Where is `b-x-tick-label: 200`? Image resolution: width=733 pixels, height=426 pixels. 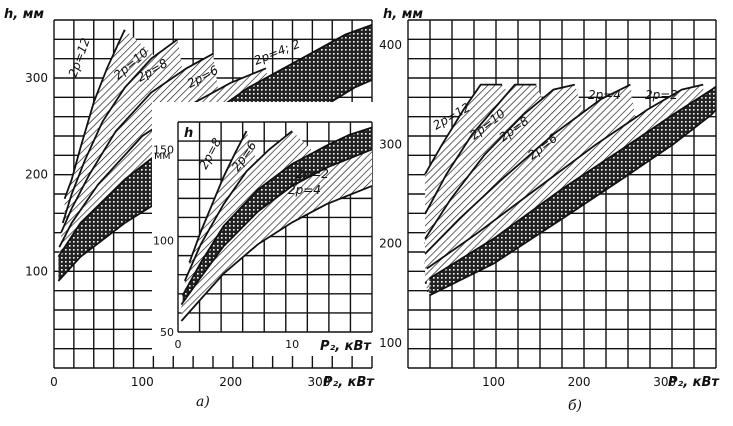 b-x-tick-label: 200 is located at coordinates (579, 382).